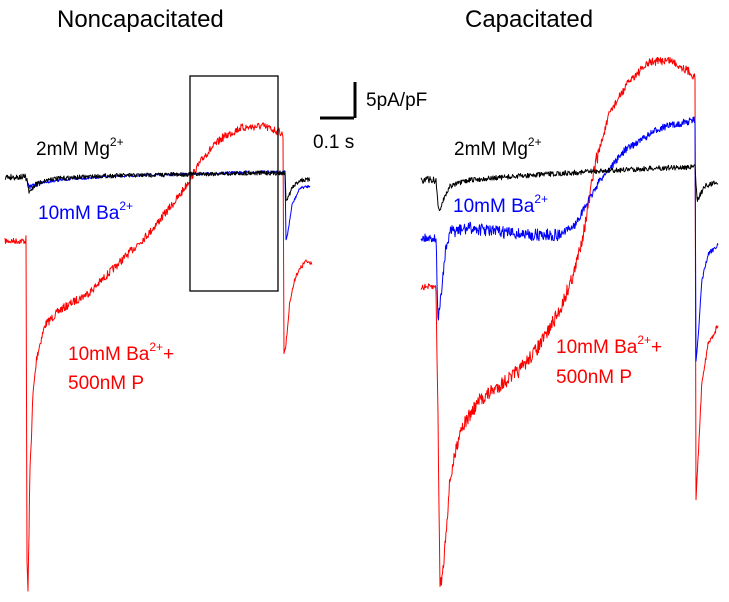 The width and height of the screenshot is (729, 602). What do you see at coordinates (594, 377) in the screenshot?
I see `label-right-bap-line2: 500nM P` at bounding box center [594, 377].